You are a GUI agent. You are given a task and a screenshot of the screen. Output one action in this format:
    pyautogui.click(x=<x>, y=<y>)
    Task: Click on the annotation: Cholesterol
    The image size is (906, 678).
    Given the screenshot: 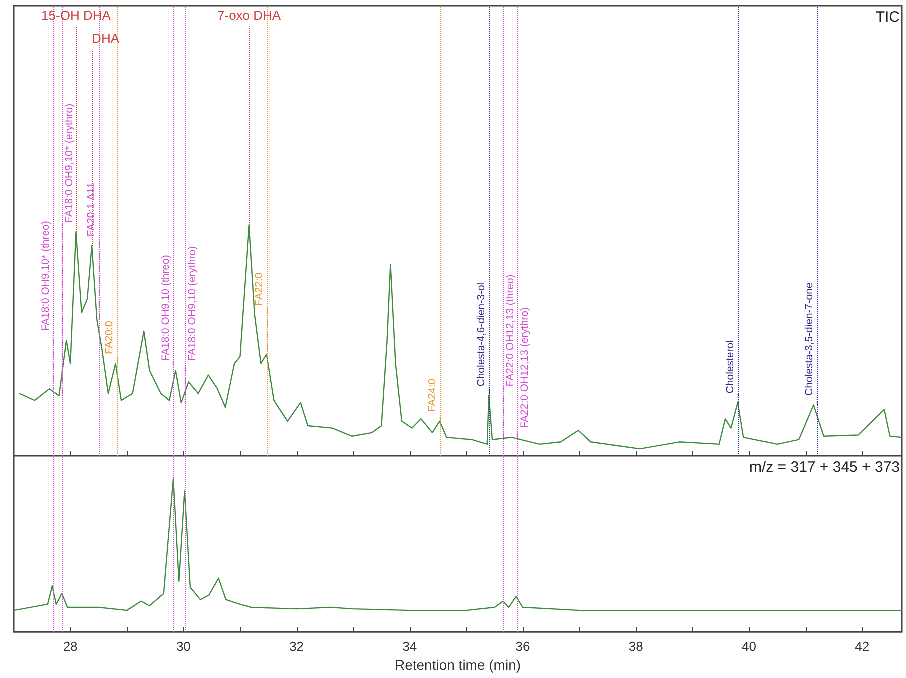 What is the action you would take?
    pyautogui.click(x=730, y=367)
    